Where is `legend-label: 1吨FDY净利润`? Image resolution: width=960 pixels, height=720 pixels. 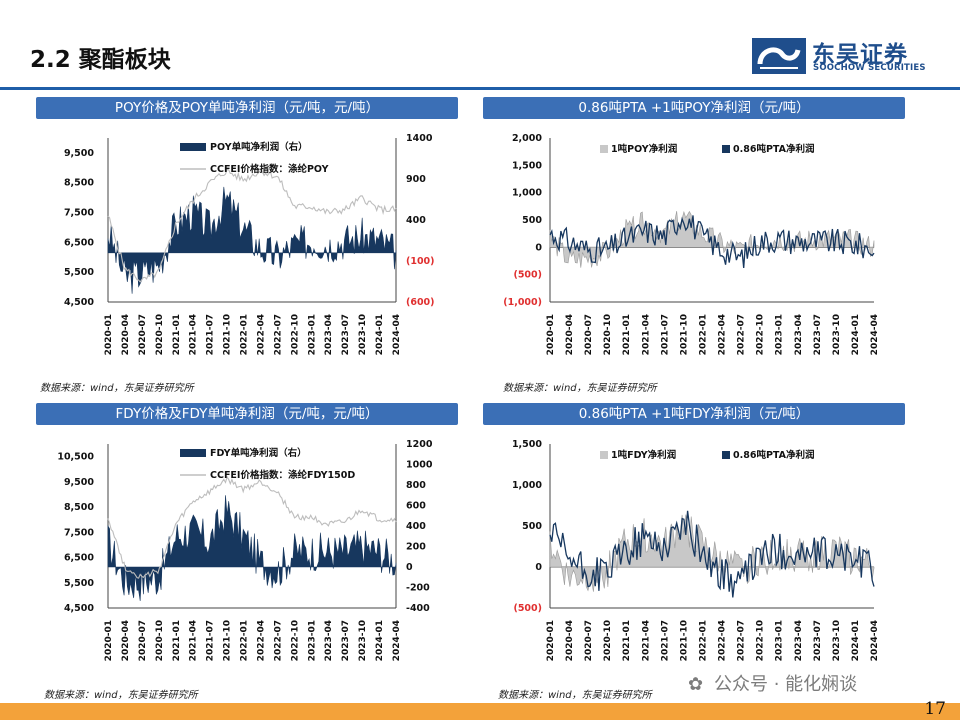 legend-label: 1吨FDY净利润 is located at coordinates (643, 455).